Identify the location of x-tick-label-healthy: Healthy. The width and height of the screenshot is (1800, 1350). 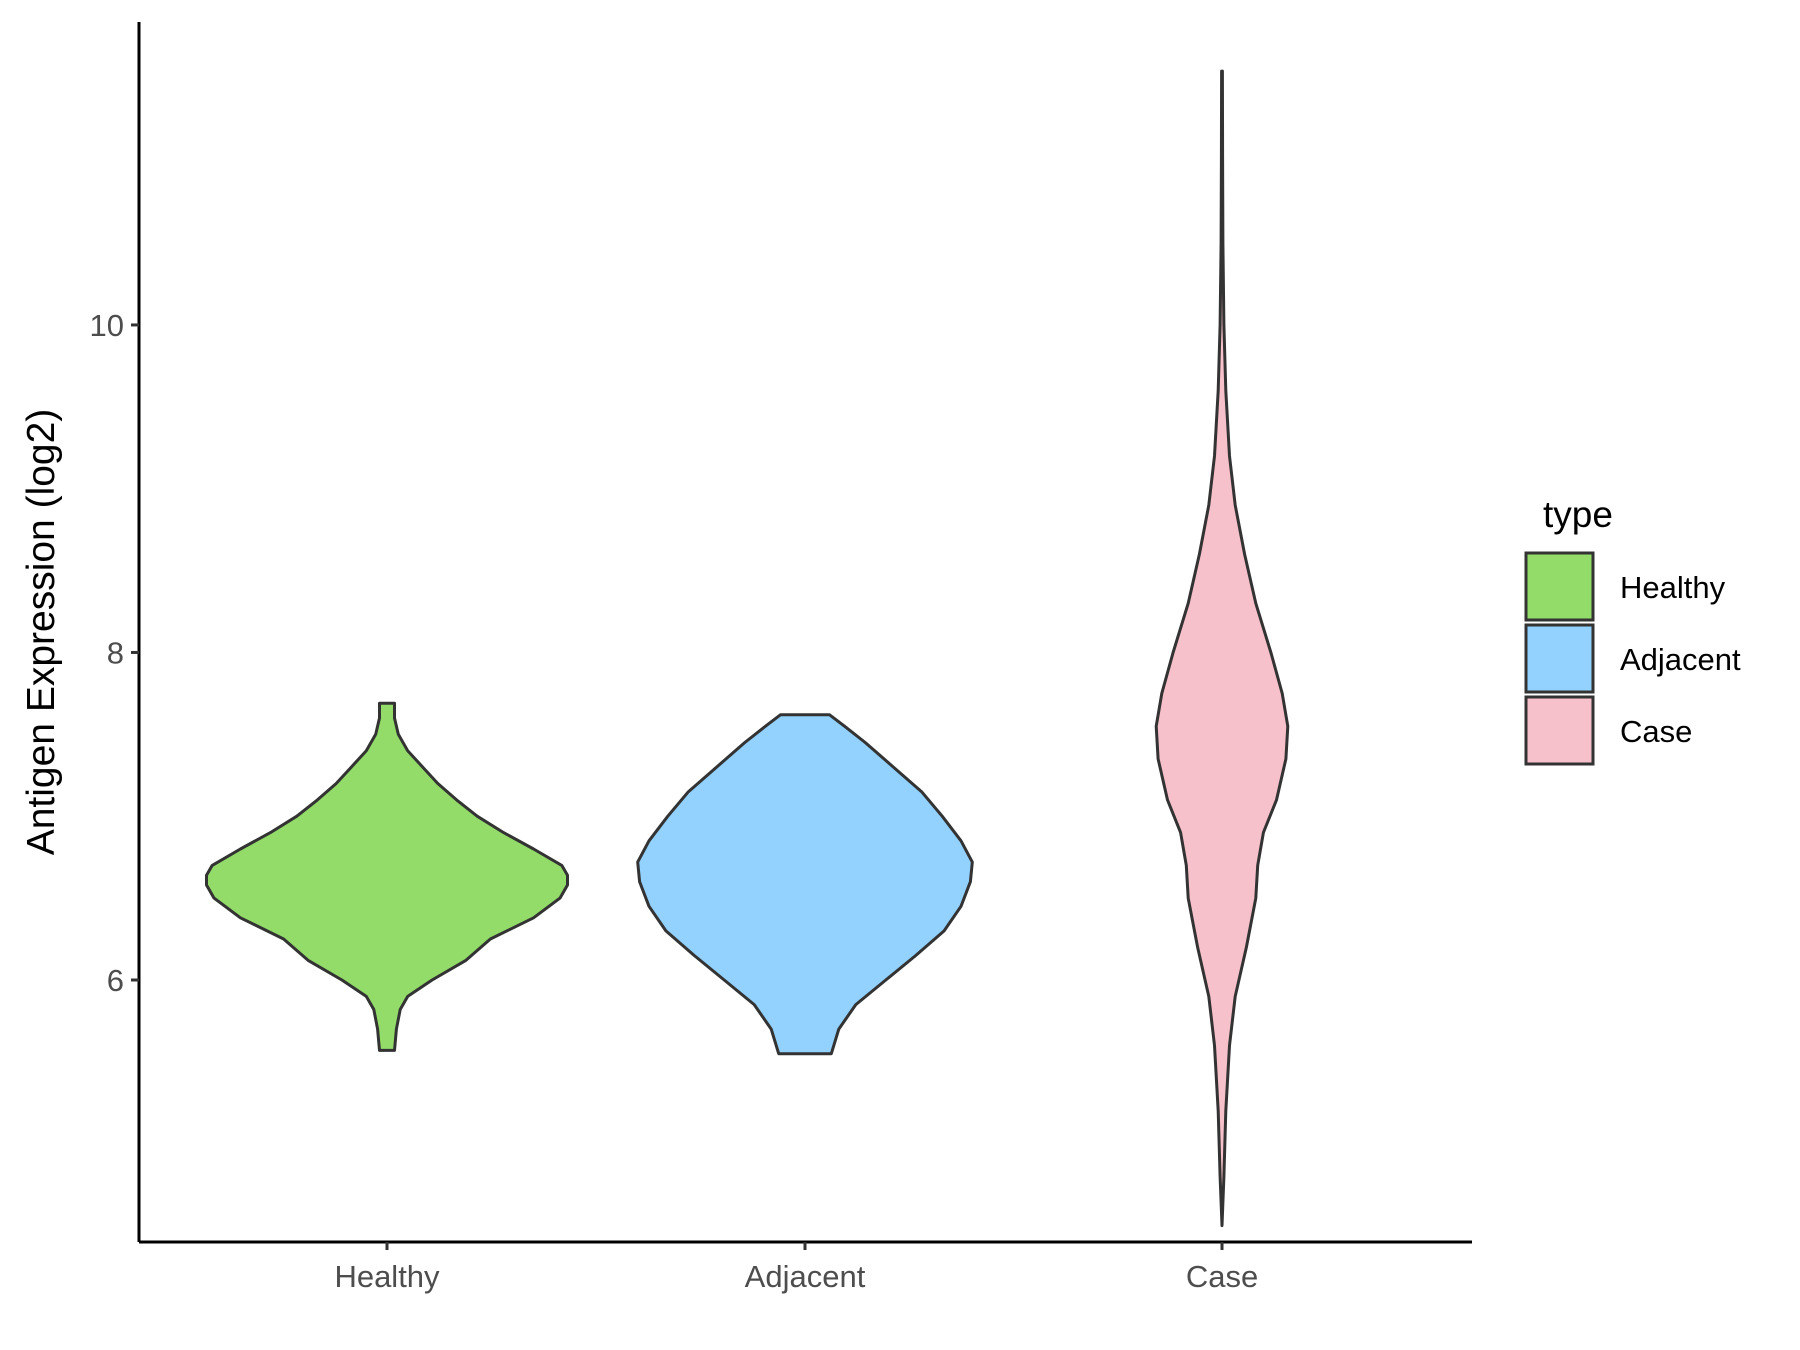
(387, 1276).